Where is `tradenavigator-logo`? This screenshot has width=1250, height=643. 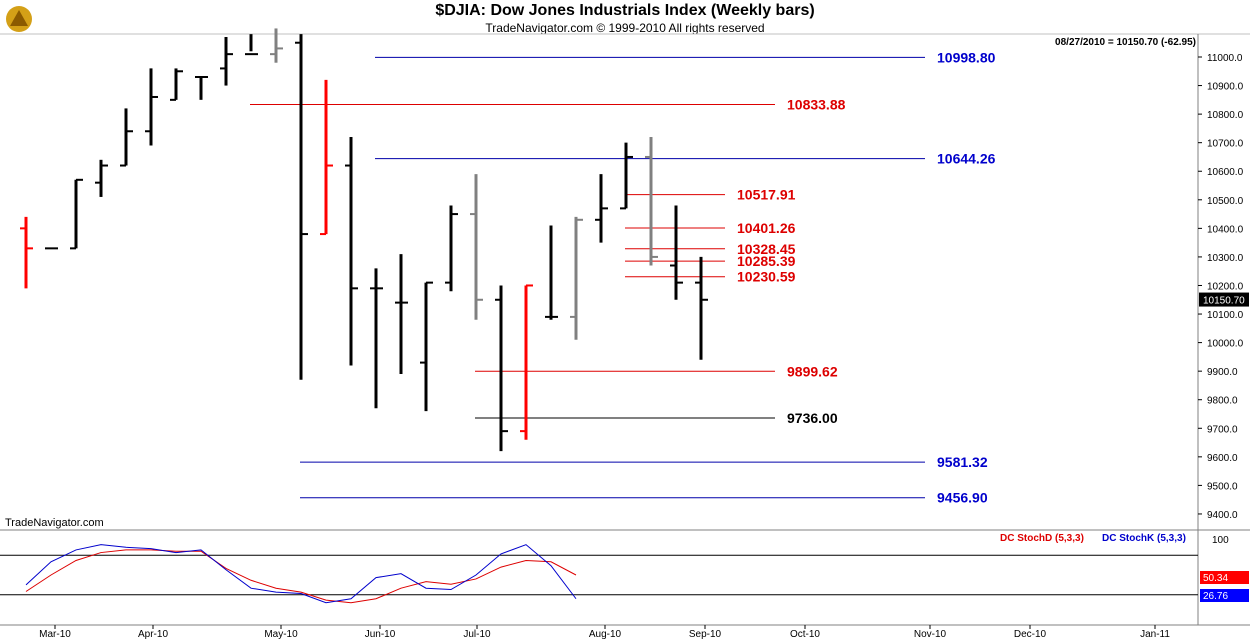 tradenavigator-logo is located at coordinates (19, 19).